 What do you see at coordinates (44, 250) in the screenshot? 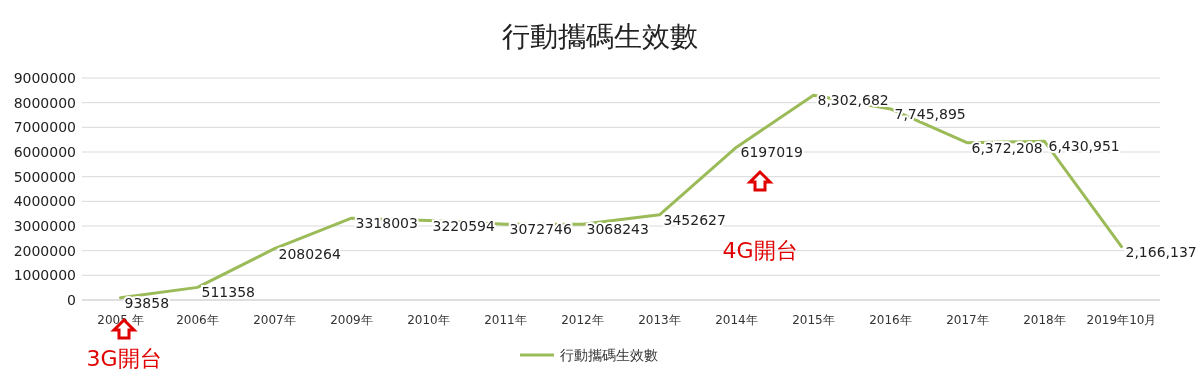
I see `y-tick-label: 2000000` at bounding box center [44, 250].